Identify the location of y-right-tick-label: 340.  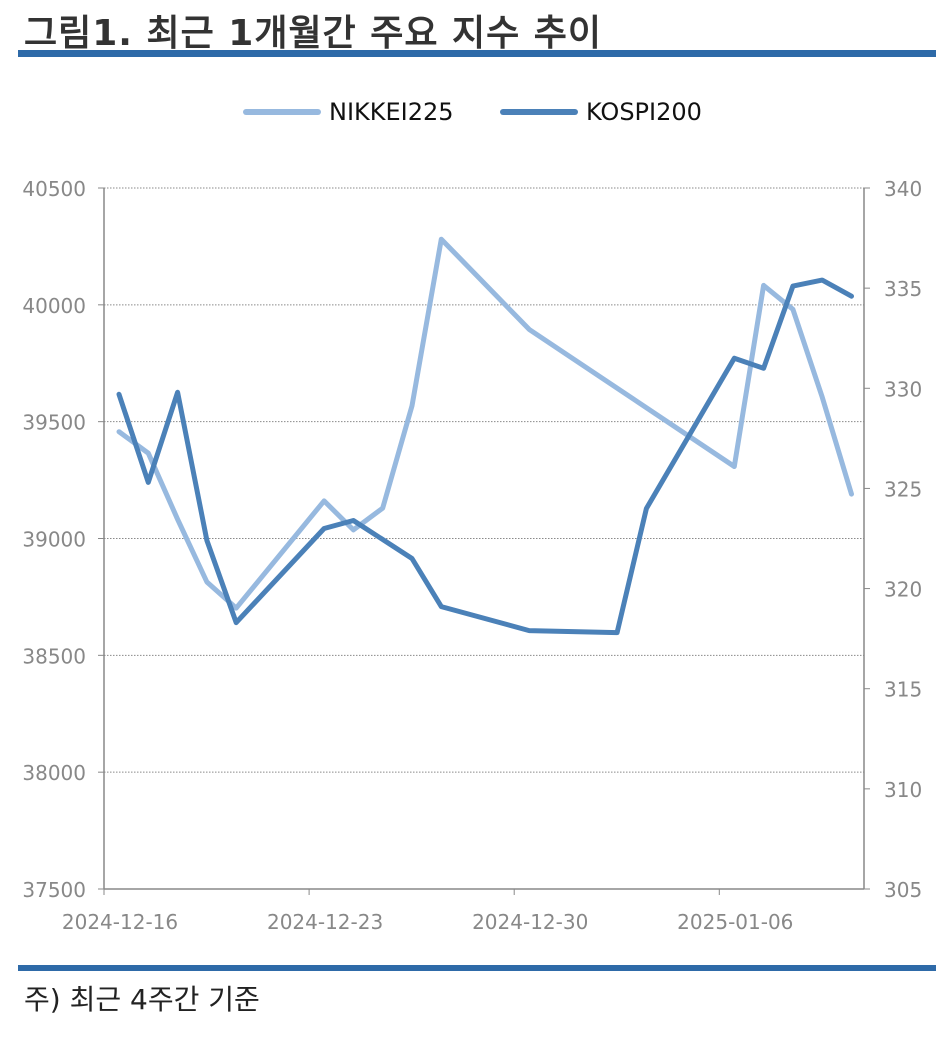
(903, 189).